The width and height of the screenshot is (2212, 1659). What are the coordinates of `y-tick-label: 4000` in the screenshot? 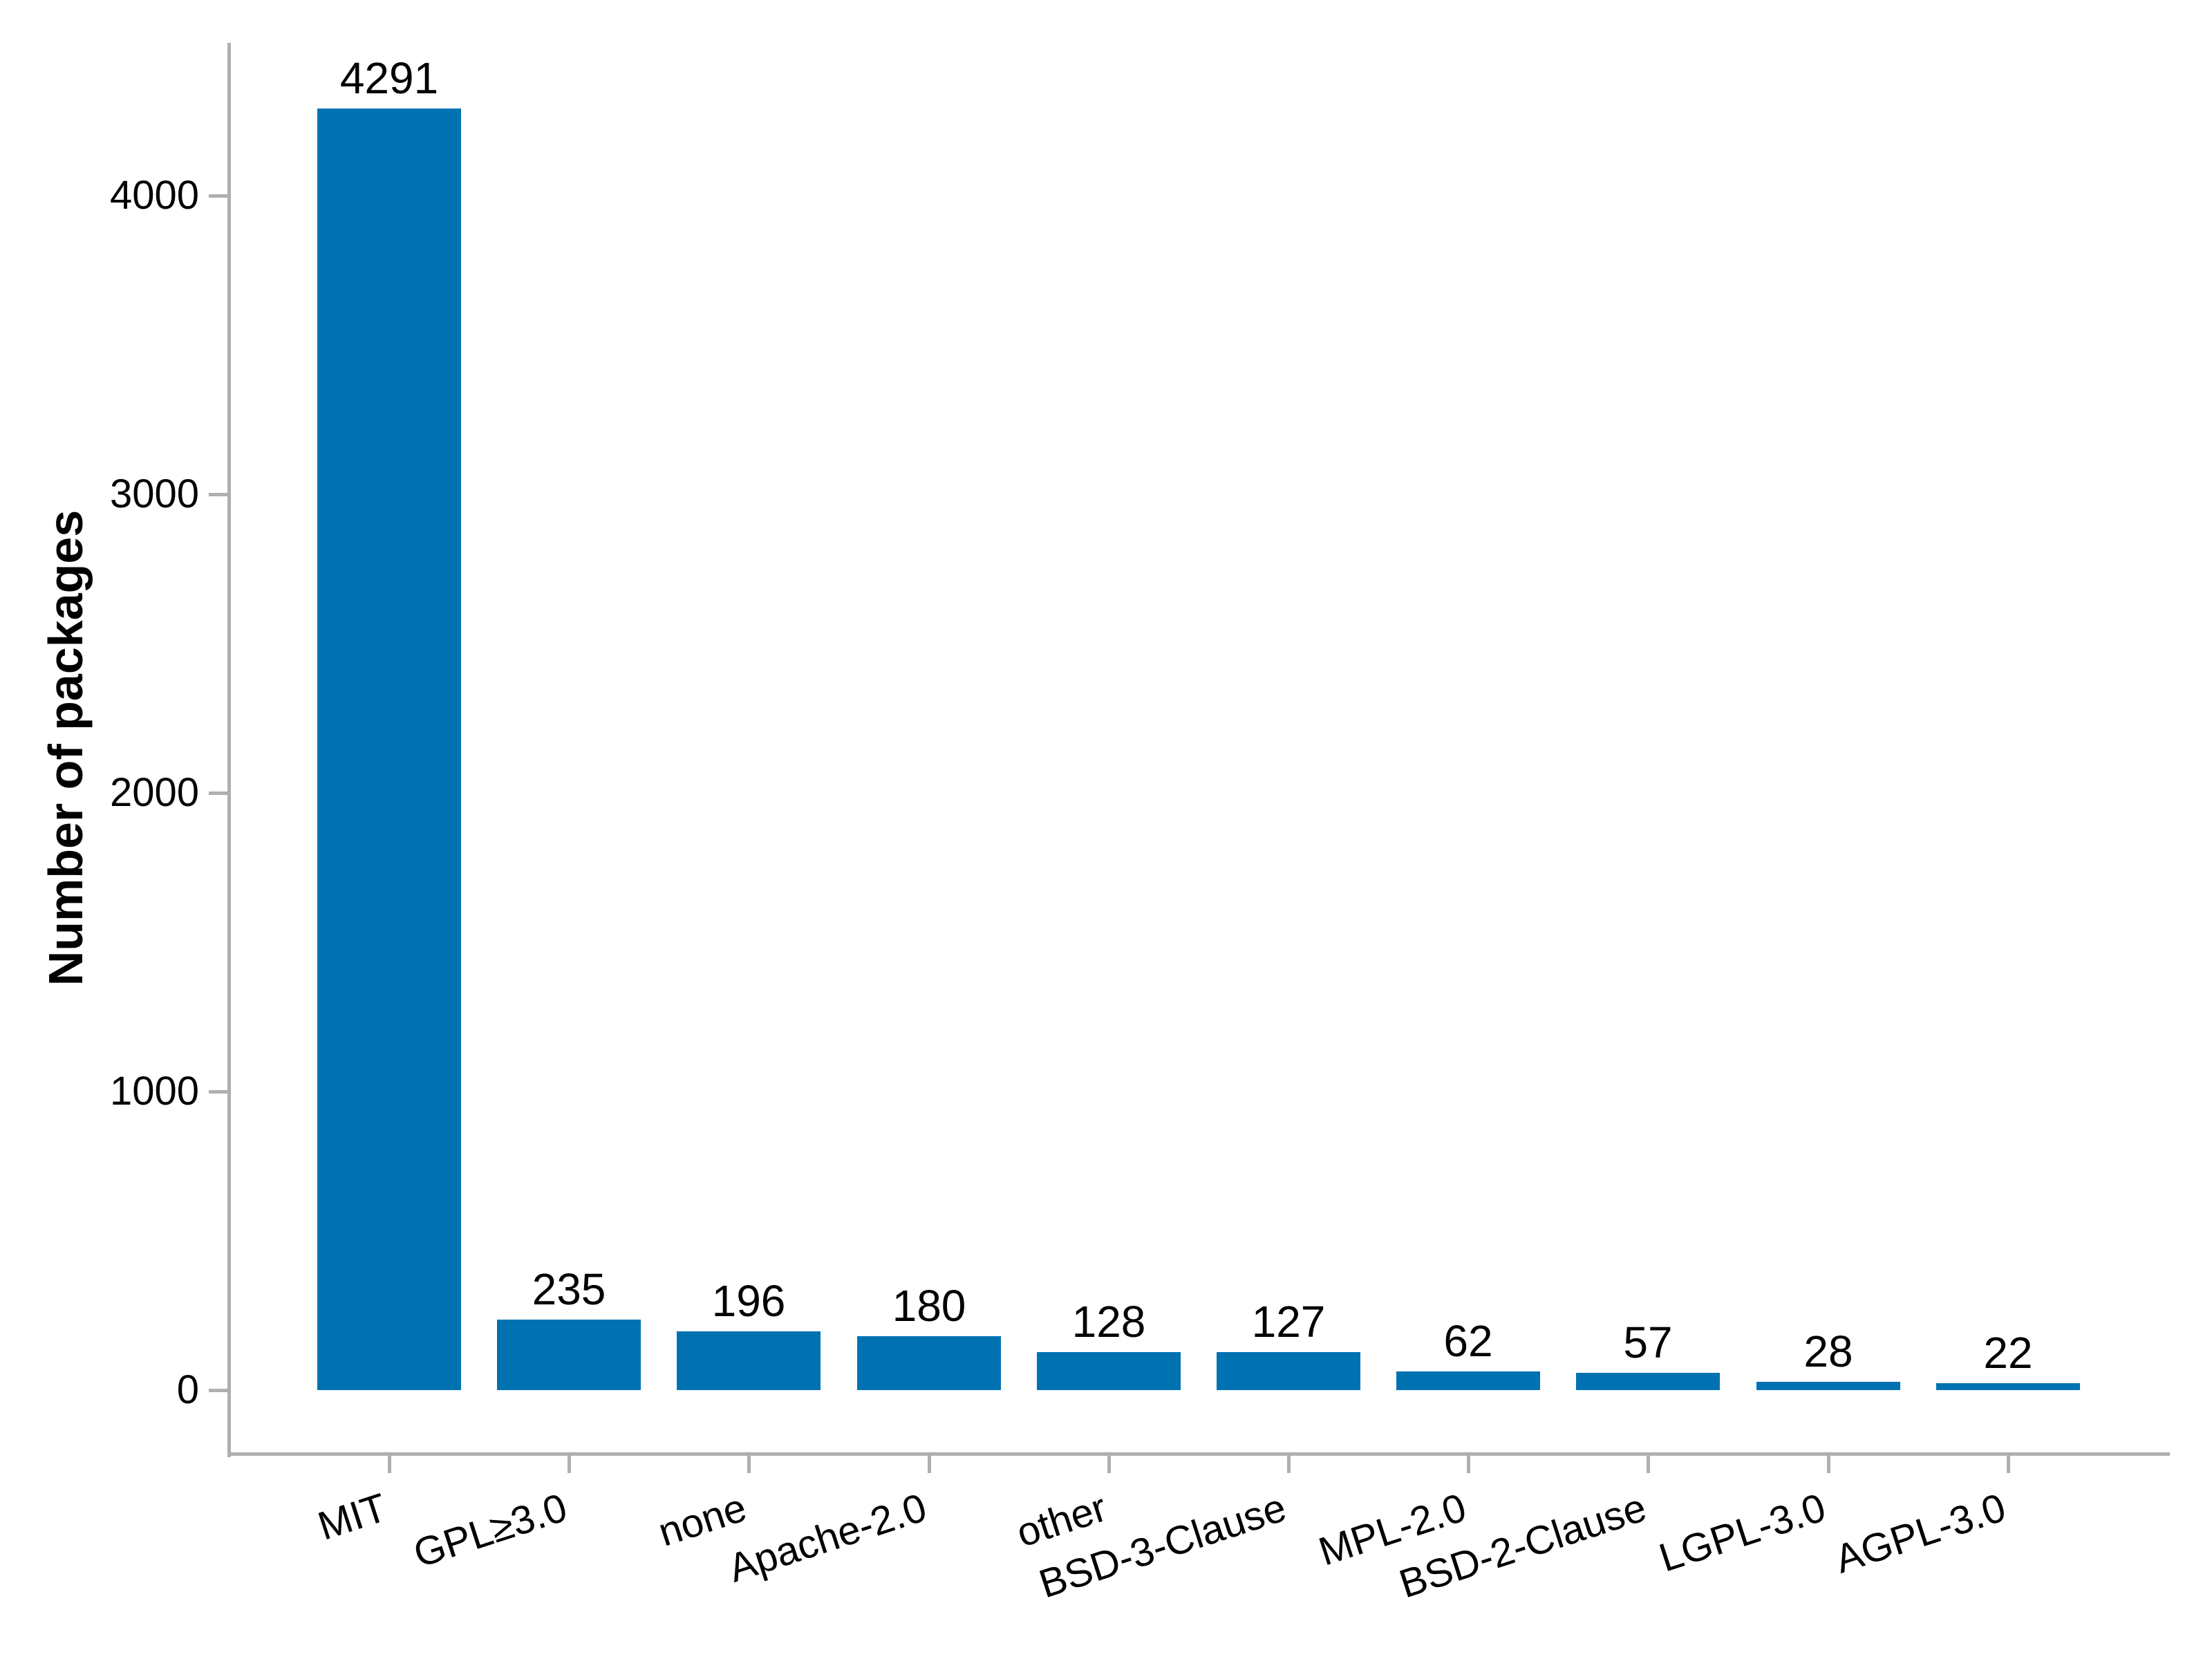 It's located at (154, 195).